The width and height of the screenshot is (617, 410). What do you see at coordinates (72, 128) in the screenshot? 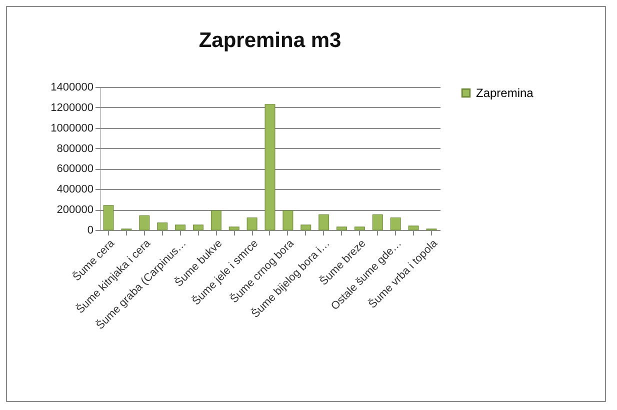
I see `y-tick-label: 1000000` at bounding box center [72, 128].